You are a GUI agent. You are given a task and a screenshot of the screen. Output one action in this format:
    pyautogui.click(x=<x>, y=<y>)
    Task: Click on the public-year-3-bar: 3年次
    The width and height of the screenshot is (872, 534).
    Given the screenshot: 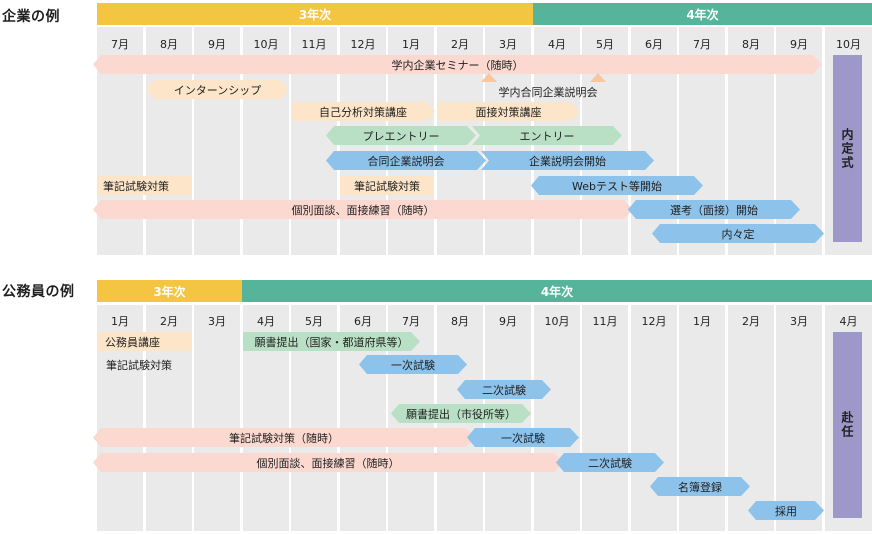 What is the action you would take?
    pyautogui.click(x=169, y=291)
    